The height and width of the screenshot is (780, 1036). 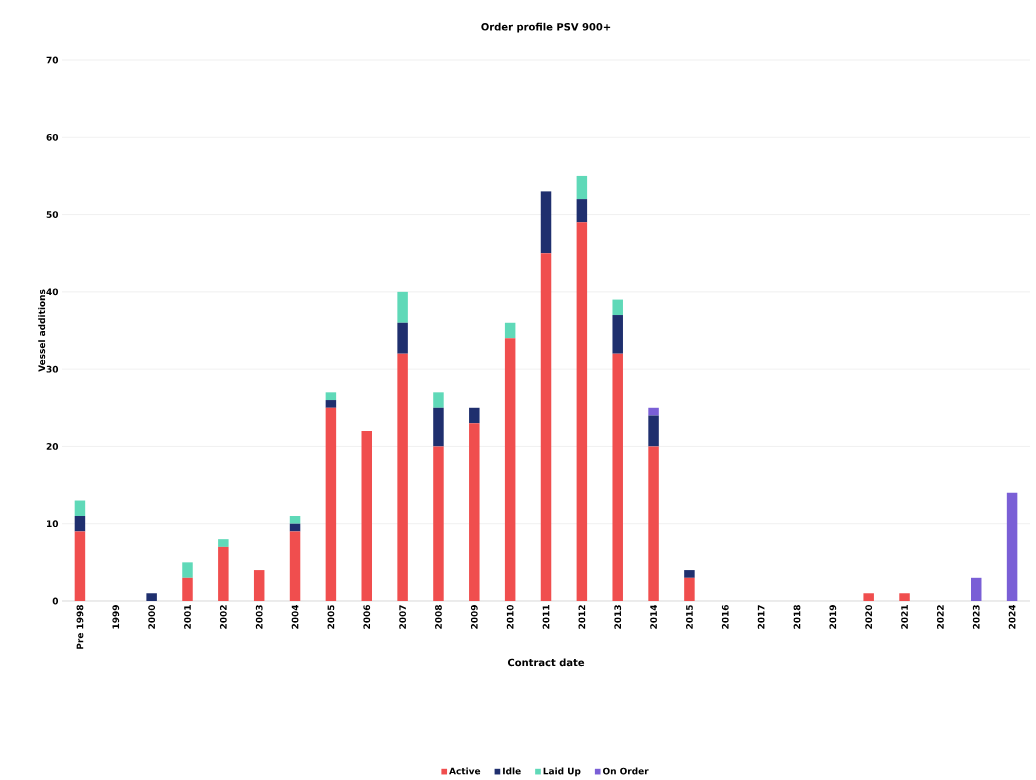 What do you see at coordinates (582, 617) in the screenshot?
I see `x-tick-label: 2012` at bounding box center [582, 617].